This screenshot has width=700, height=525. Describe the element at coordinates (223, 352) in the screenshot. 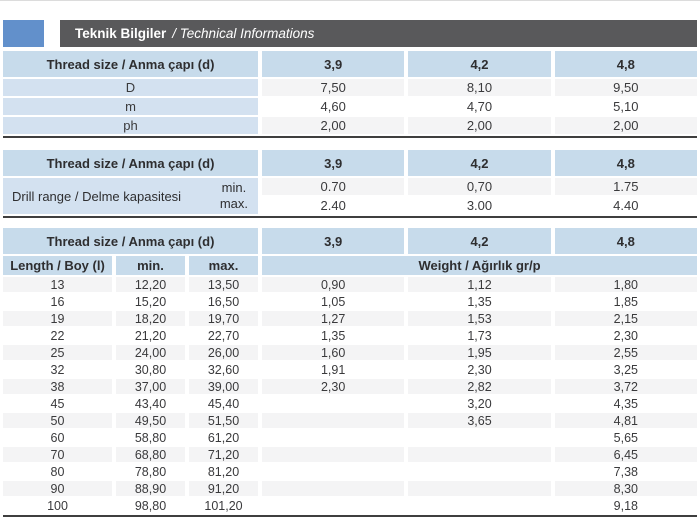

I see `max-cell: 26,00` at that location.